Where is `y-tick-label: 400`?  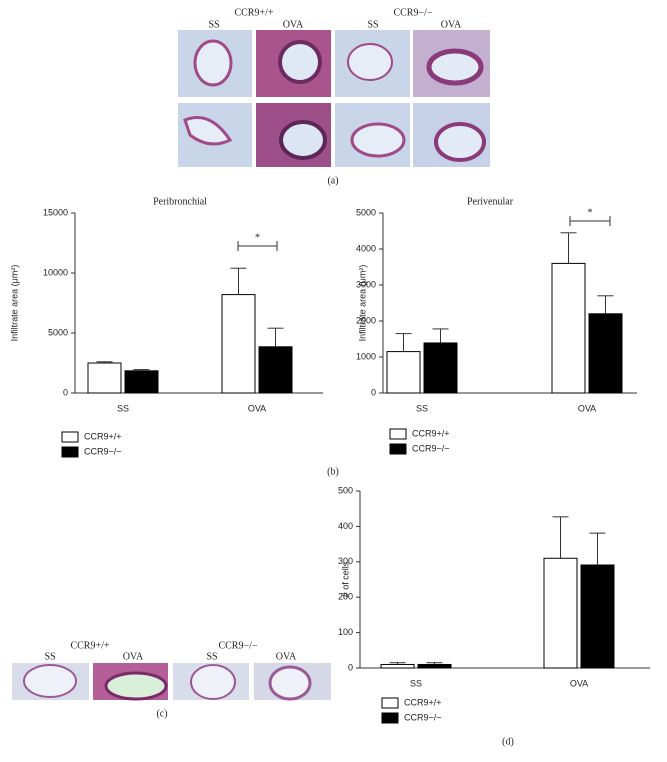
y-tick-label: 400 is located at coordinates (345, 526).